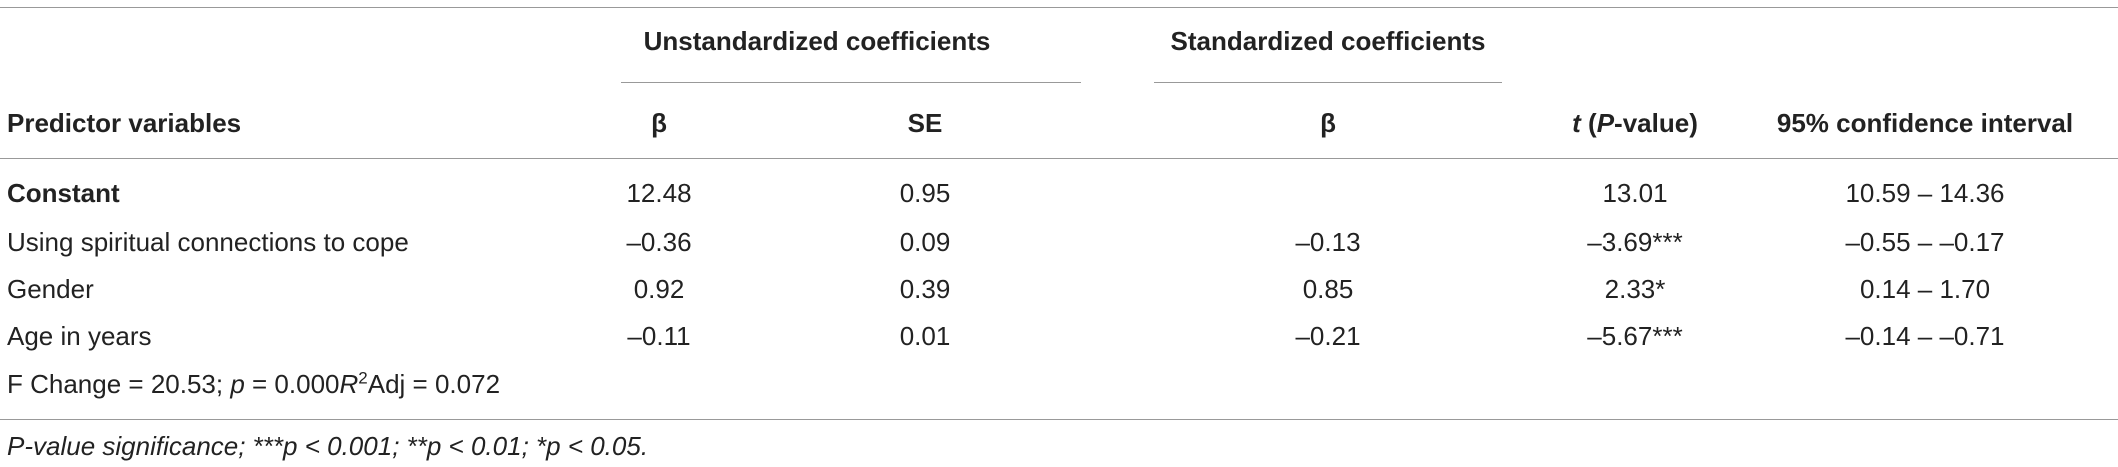 This screenshot has width=2118, height=467. Describe the element at coordinates (1605, 123) in the screenshot. I see `header-part: P` at that location.